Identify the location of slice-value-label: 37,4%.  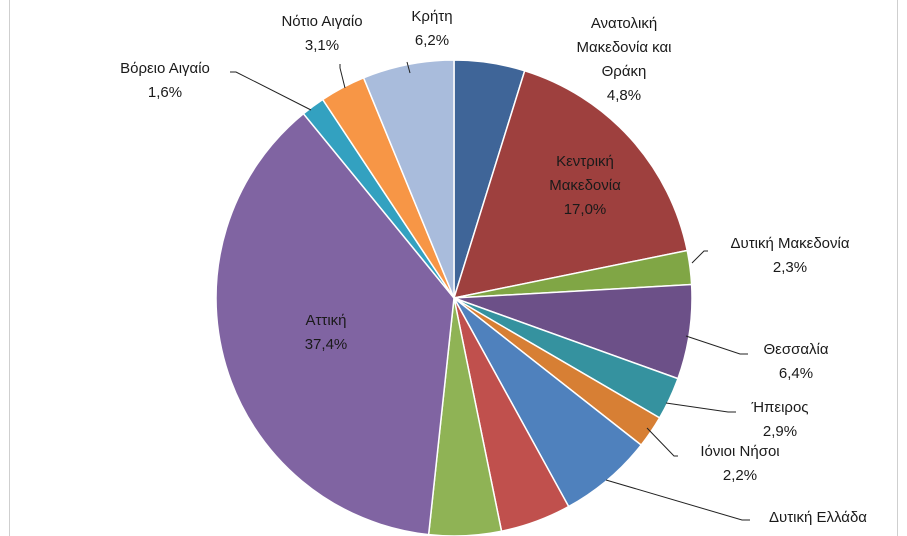
(326, 344).